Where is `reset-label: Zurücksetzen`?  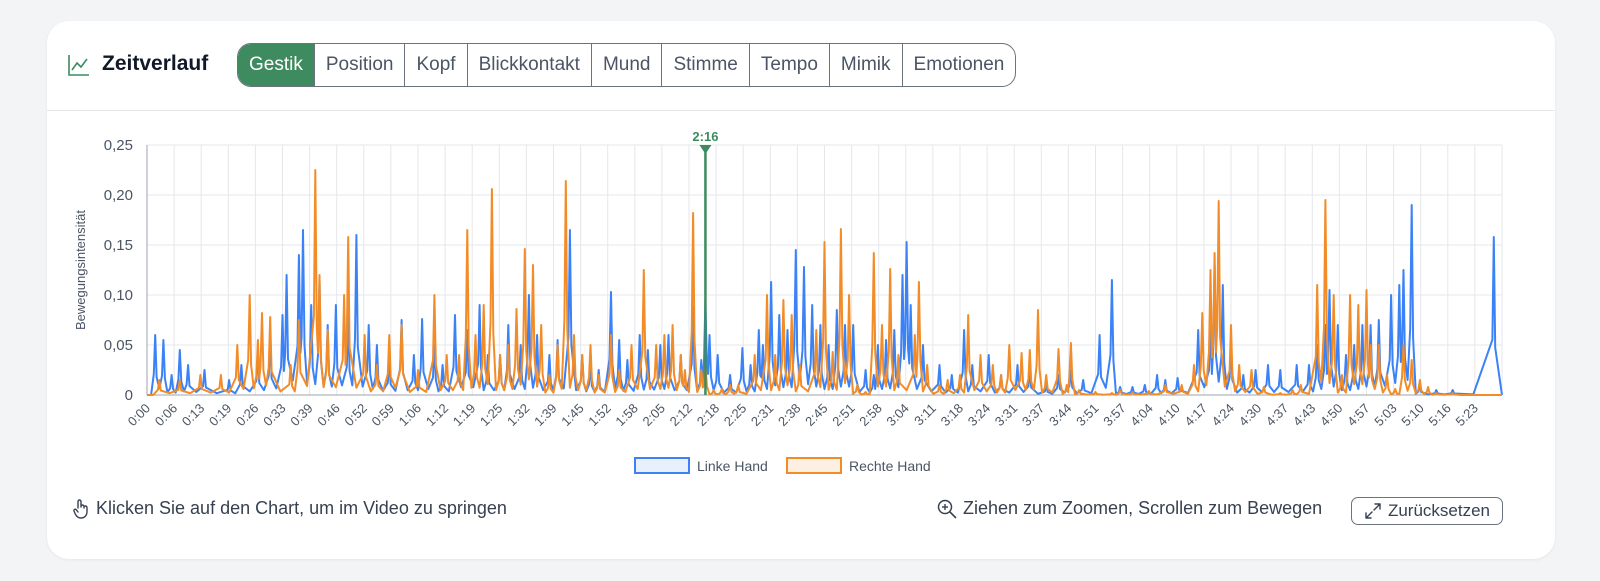 reset-label: Zurücksetzen is located at coordinates (1439, 510).